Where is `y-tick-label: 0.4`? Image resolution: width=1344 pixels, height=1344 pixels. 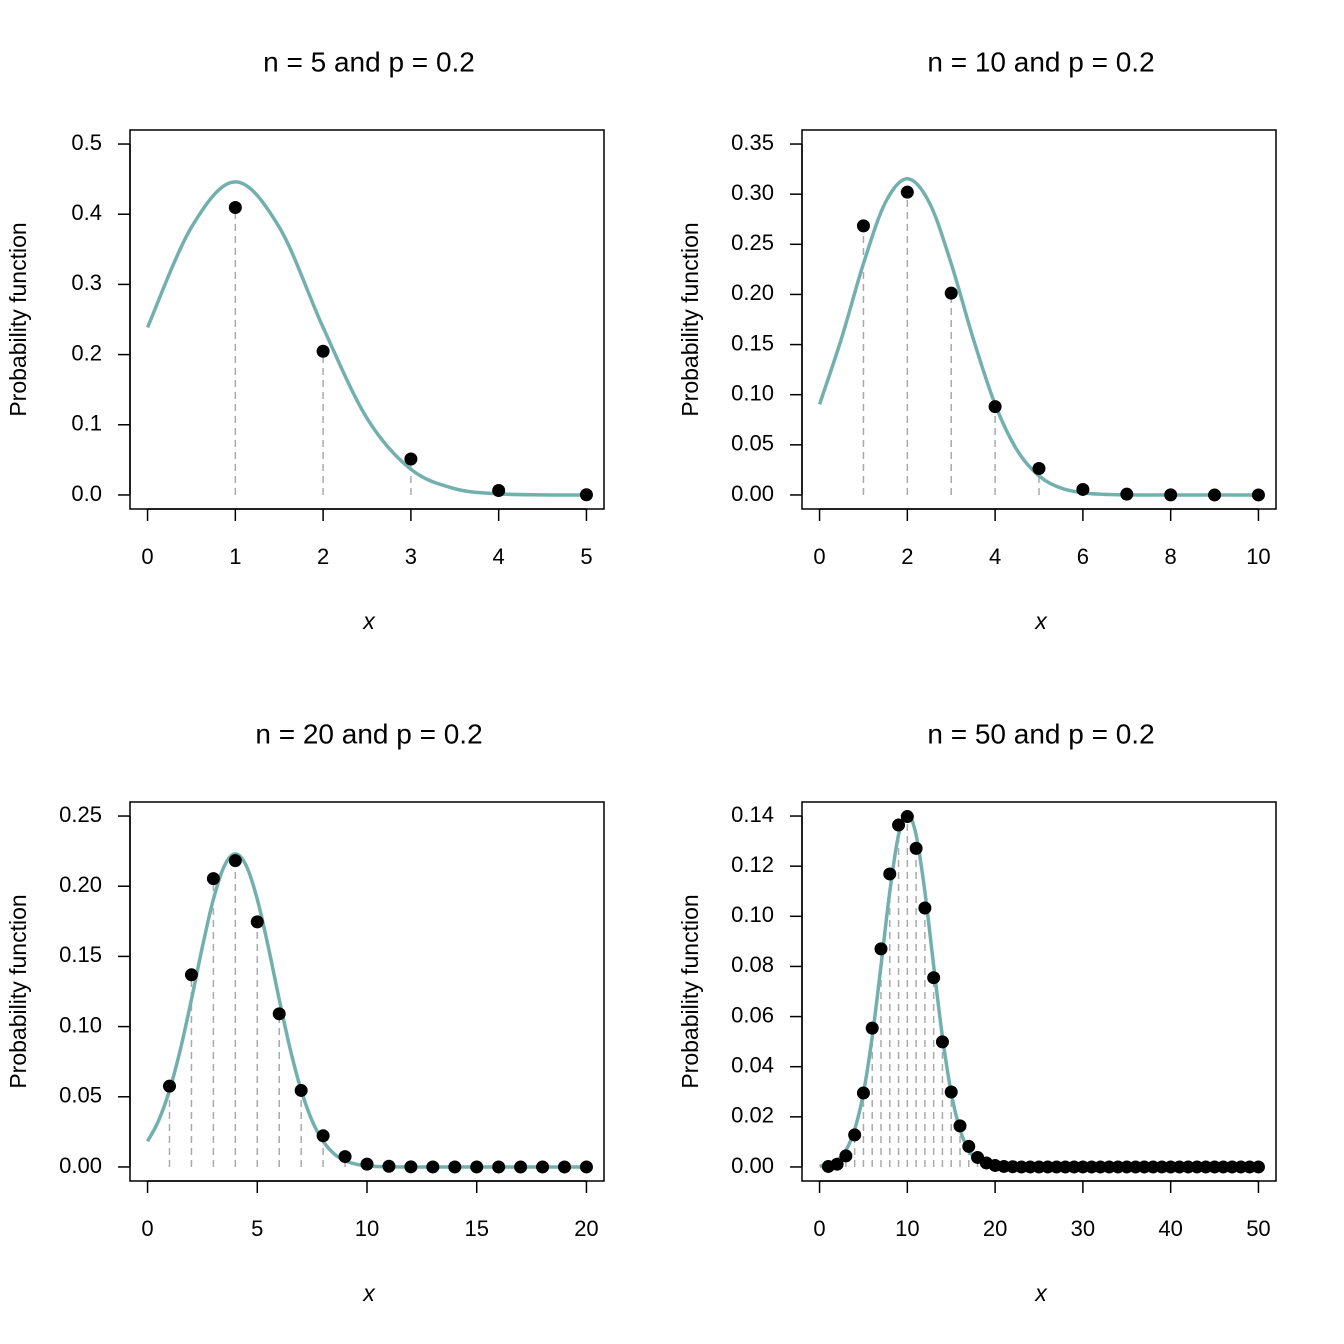
y-tick-label: 0.4 is located at coordinates (86, 212).